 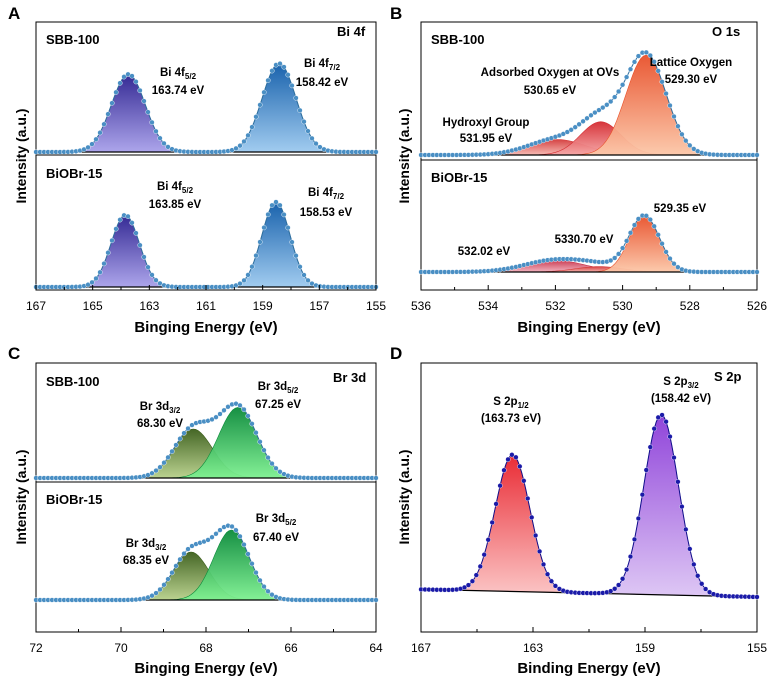 What do you see at coordinates (21, 497) in the screenshot?
I see `panel-c-ylabel: Intensity (a.u.)` at bounding box center [21, 497].